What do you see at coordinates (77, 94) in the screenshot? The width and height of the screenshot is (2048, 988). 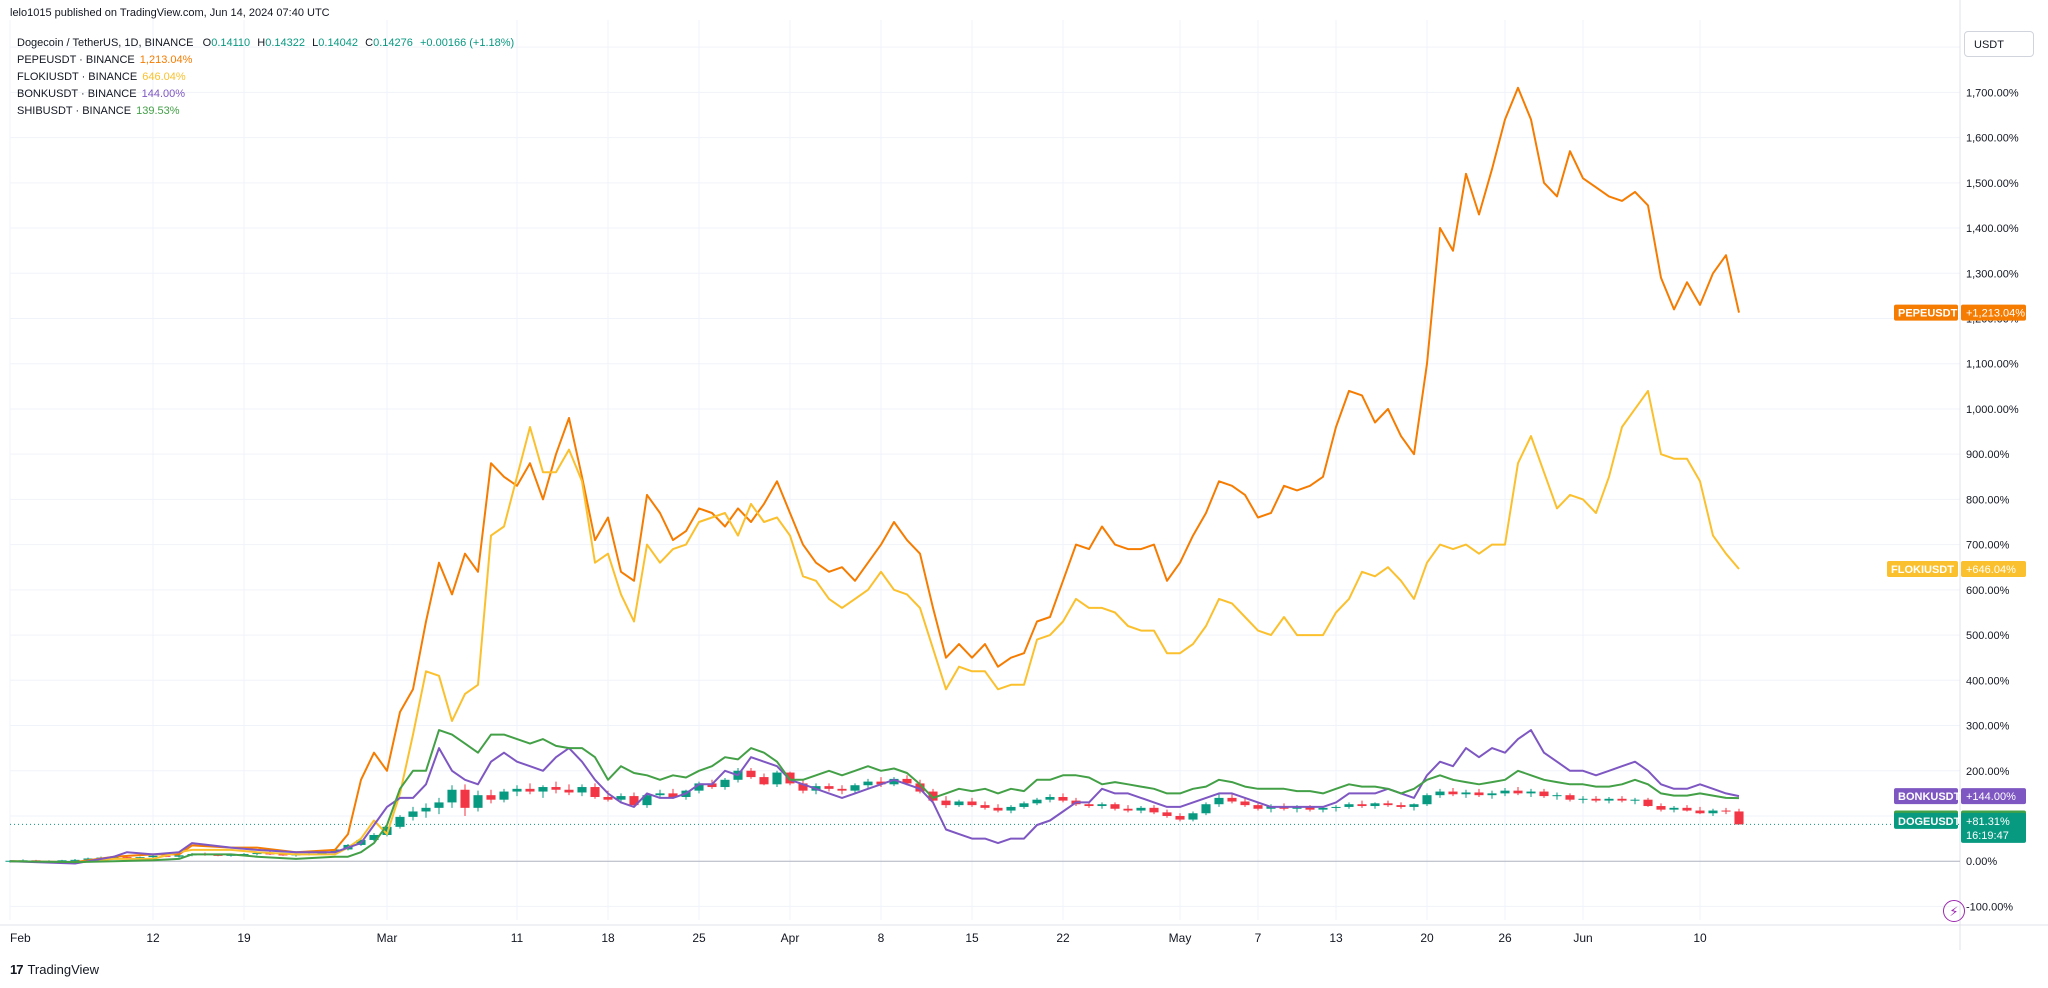 I see `legend-compare-name: BONKUSDT · BINANCE` at bounding box center [77, 94].